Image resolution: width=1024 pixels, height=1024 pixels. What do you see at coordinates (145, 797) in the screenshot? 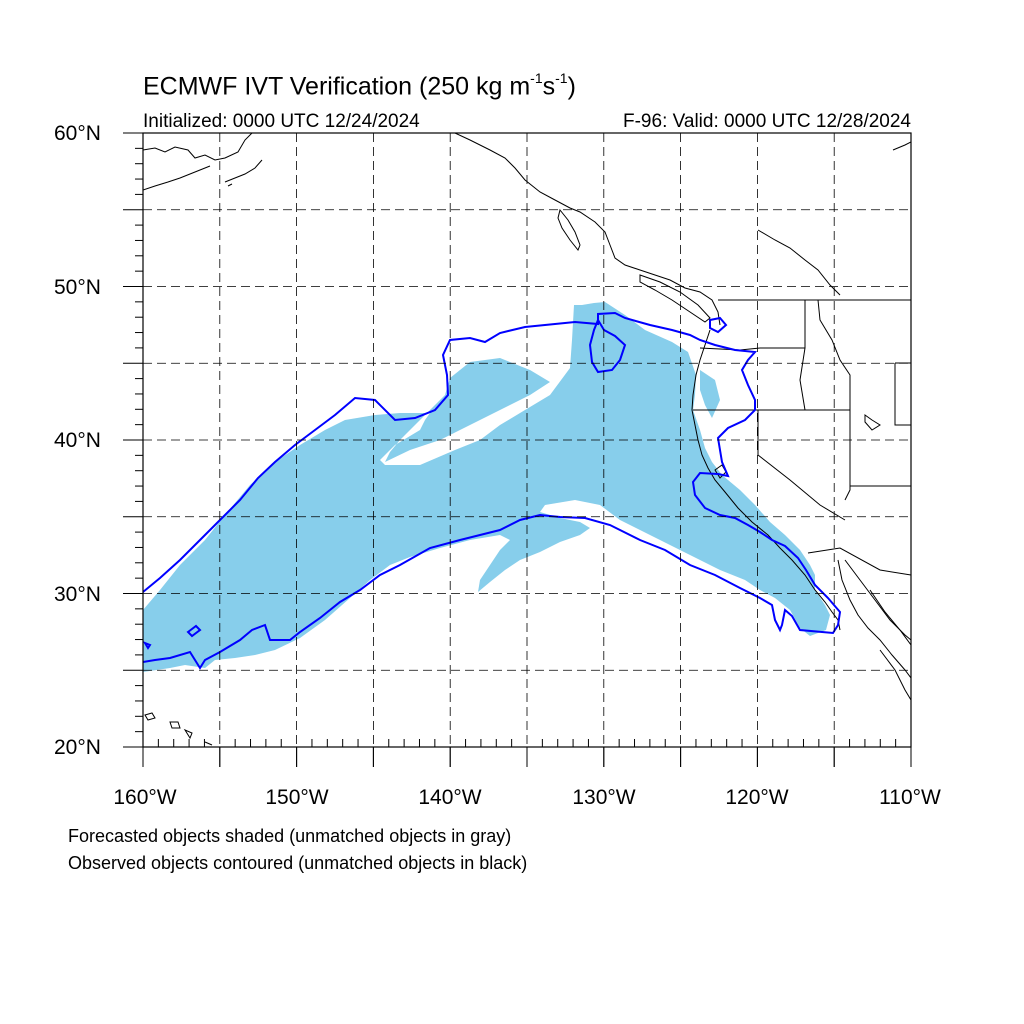
I see `lon-label-160w: 160°W` at bounding box center [145, 797].